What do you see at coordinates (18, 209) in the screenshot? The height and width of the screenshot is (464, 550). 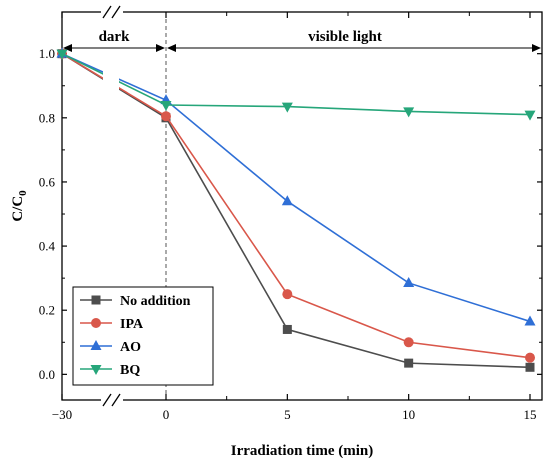 I see `y-axis-title-main: C/C` at bounding box center [18, 209].